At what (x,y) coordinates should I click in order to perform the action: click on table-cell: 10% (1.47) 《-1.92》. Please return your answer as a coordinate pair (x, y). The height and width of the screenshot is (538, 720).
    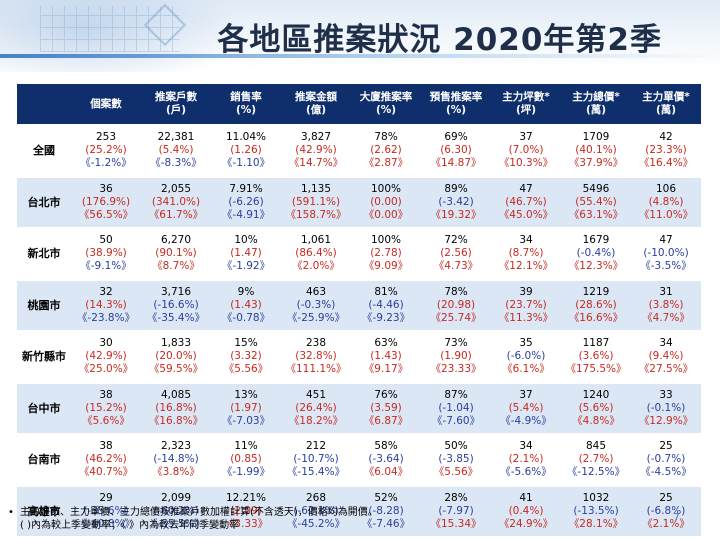
    Looking at the image, I should click on (246, 254).